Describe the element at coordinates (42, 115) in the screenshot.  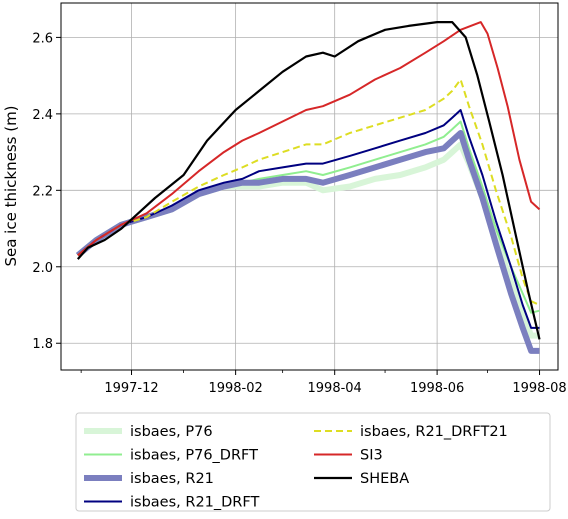
I see `y-tick-label: 2.4` at that location.